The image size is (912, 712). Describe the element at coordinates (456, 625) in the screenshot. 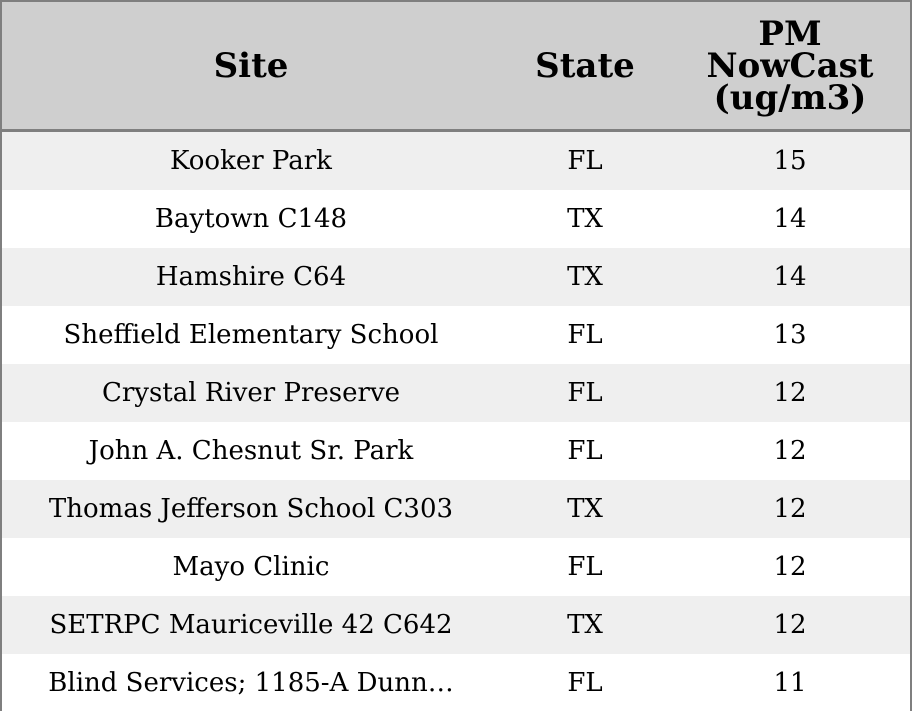

I see `table-row: SETRPC Mauriceville 42 C642 TX 12` at that location.